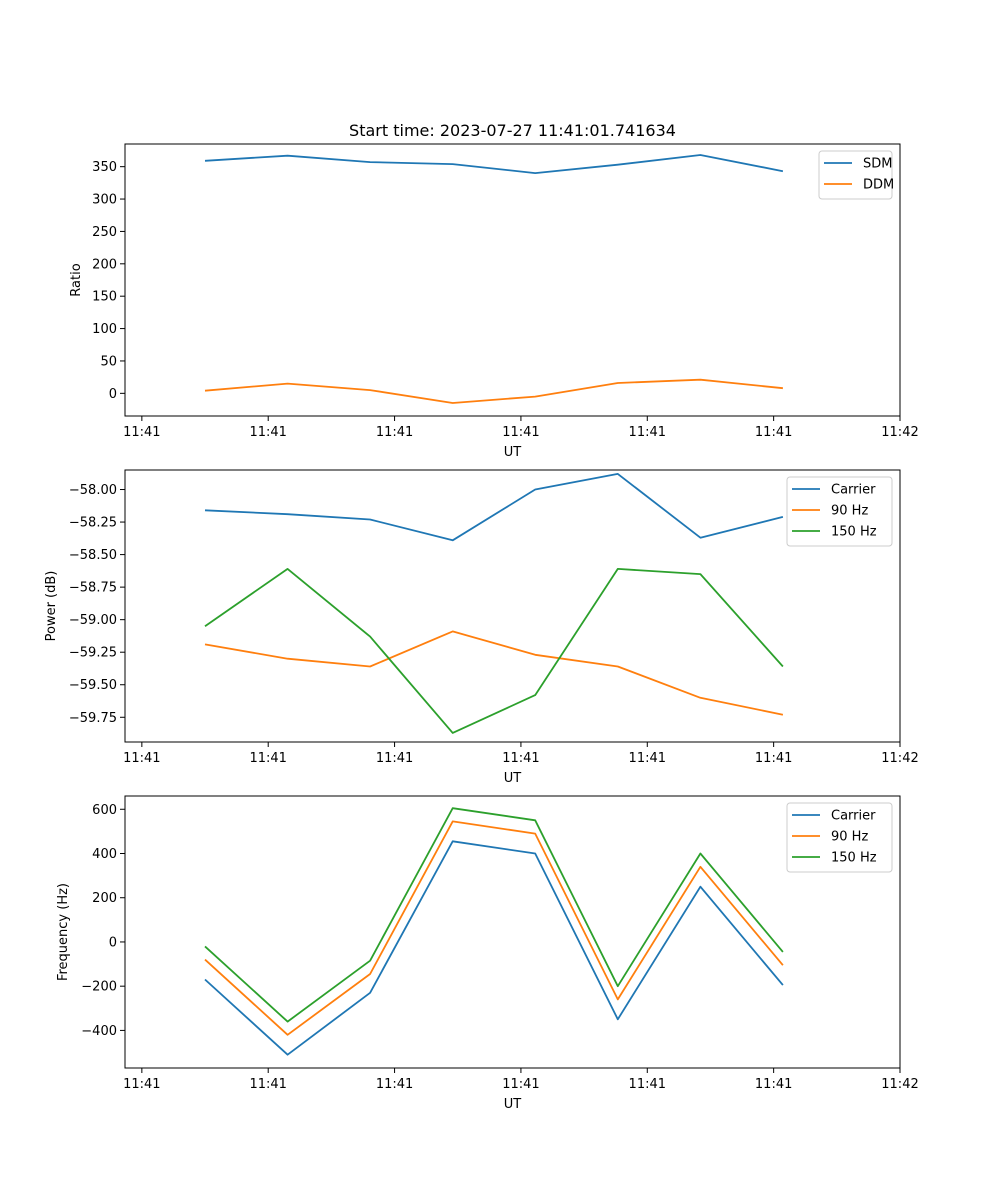 Image resolution: width=1000 pixels, height=1200 pixels. Describe the element at coordinates (93, 490) in the screenshot. I see `y-tick-label: −58.00` at that location.